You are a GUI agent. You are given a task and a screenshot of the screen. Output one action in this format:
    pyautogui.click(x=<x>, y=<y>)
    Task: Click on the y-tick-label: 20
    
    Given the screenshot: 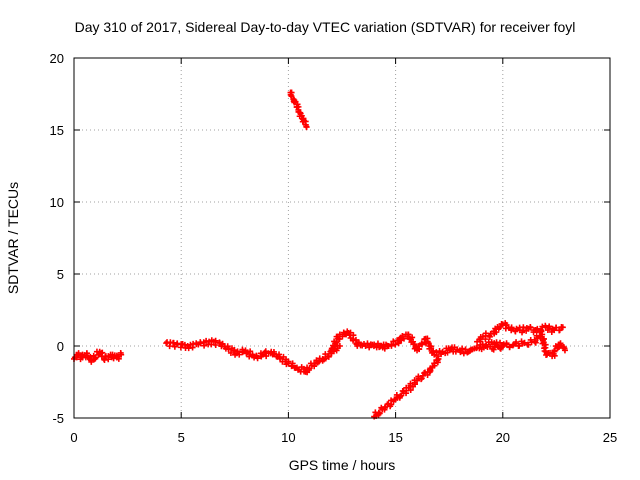 What is the action you would take?
    pyautogui.click(x=57, y=58)
    